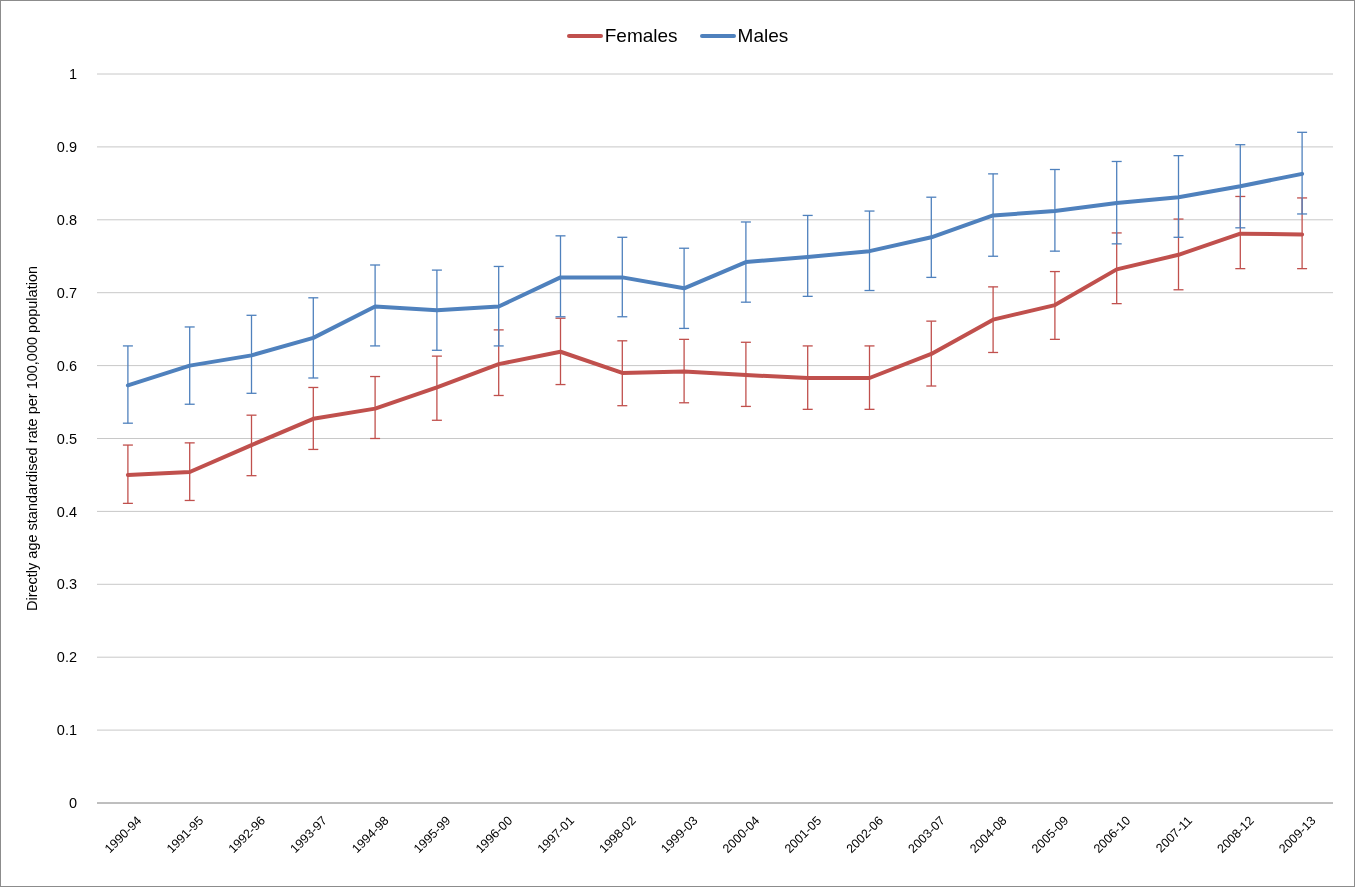  What do you see at coordinates (763, 36) in the screenshot?
I see `legend-label: Males` at bounding box center [763, 36].